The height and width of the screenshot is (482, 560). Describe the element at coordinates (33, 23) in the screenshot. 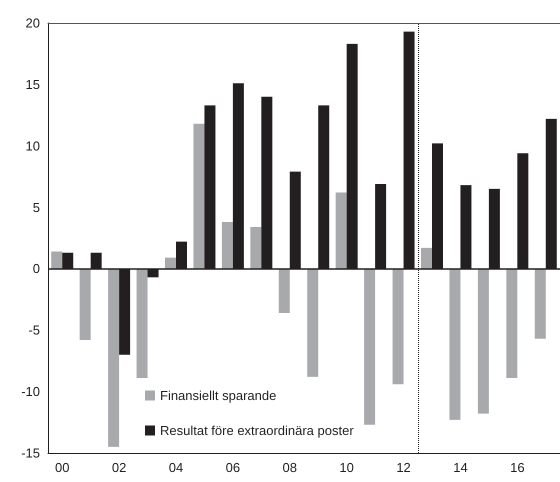

I see `y-tick-label: 20` at that location.